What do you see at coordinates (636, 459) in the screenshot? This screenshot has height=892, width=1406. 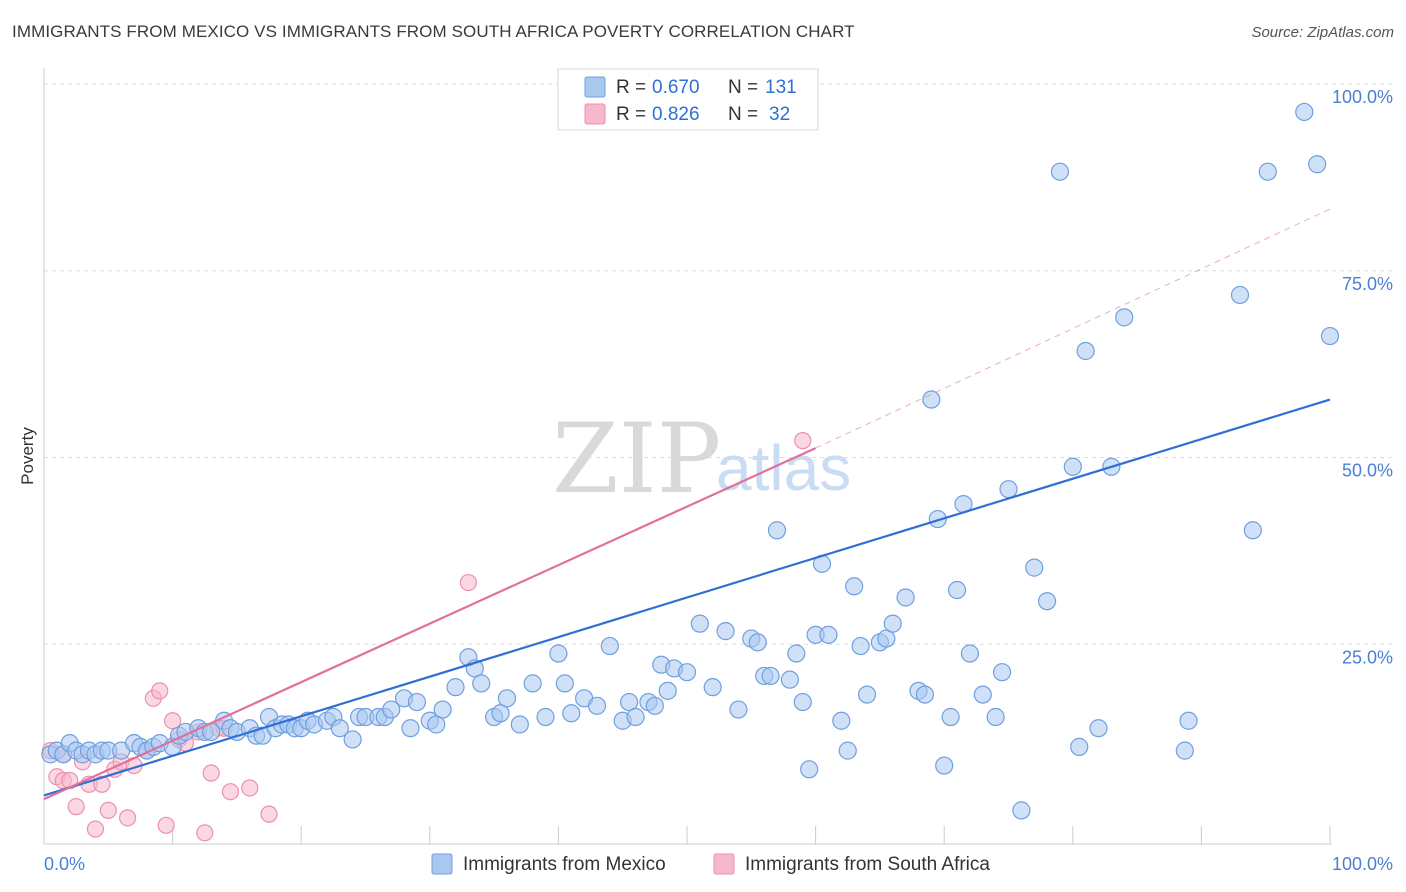 I see `watermark-zip: ZIP` at bounding box center [636, 459].